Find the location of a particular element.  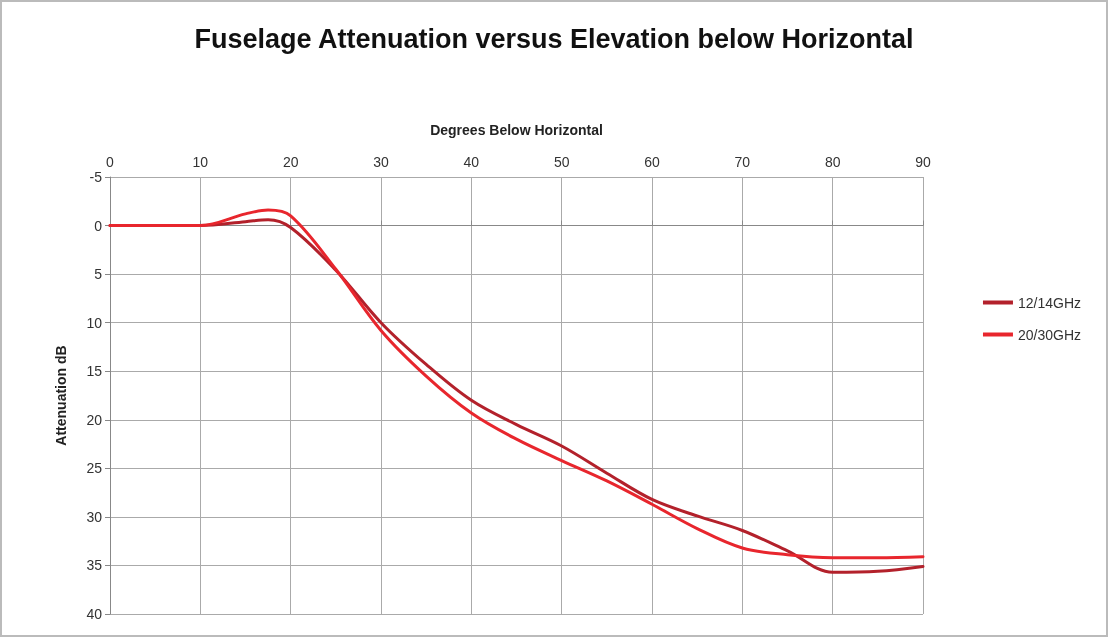

y-tick-label: 30 is located at coordinates (94, 516).